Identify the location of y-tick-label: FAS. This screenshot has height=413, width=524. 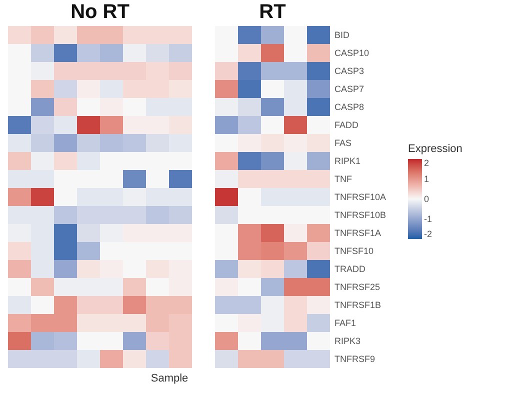
(343, 143).